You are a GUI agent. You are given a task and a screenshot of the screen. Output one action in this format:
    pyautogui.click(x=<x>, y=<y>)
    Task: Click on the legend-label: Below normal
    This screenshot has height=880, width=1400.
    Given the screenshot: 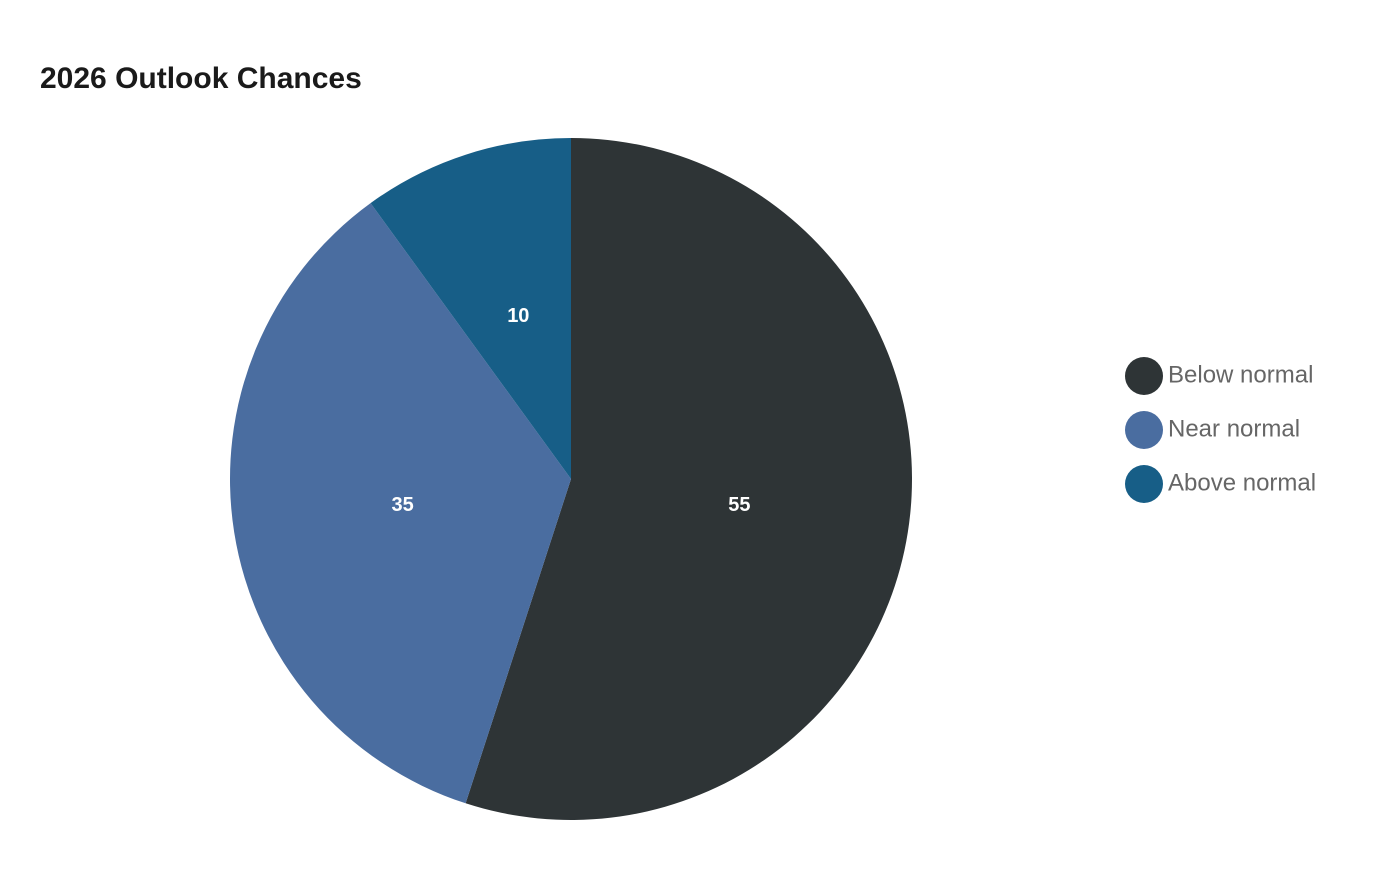 What is the action you would take?
    pyautogui.click(x=1240, y=374)
    